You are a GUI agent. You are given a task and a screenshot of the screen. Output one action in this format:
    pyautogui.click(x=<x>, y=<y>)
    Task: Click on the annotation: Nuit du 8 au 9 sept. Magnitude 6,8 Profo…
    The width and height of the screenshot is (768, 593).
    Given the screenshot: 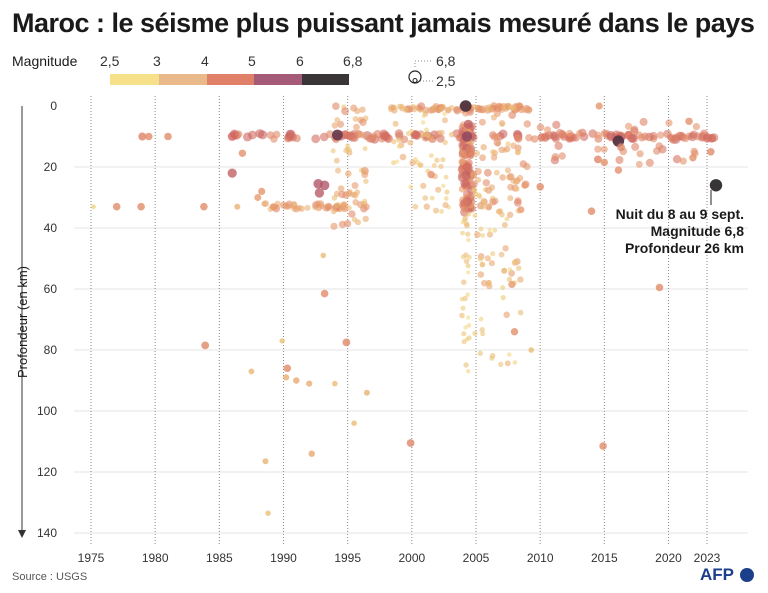 What is the action you would take?
    pyautogui.click(x=680, y=223)
    